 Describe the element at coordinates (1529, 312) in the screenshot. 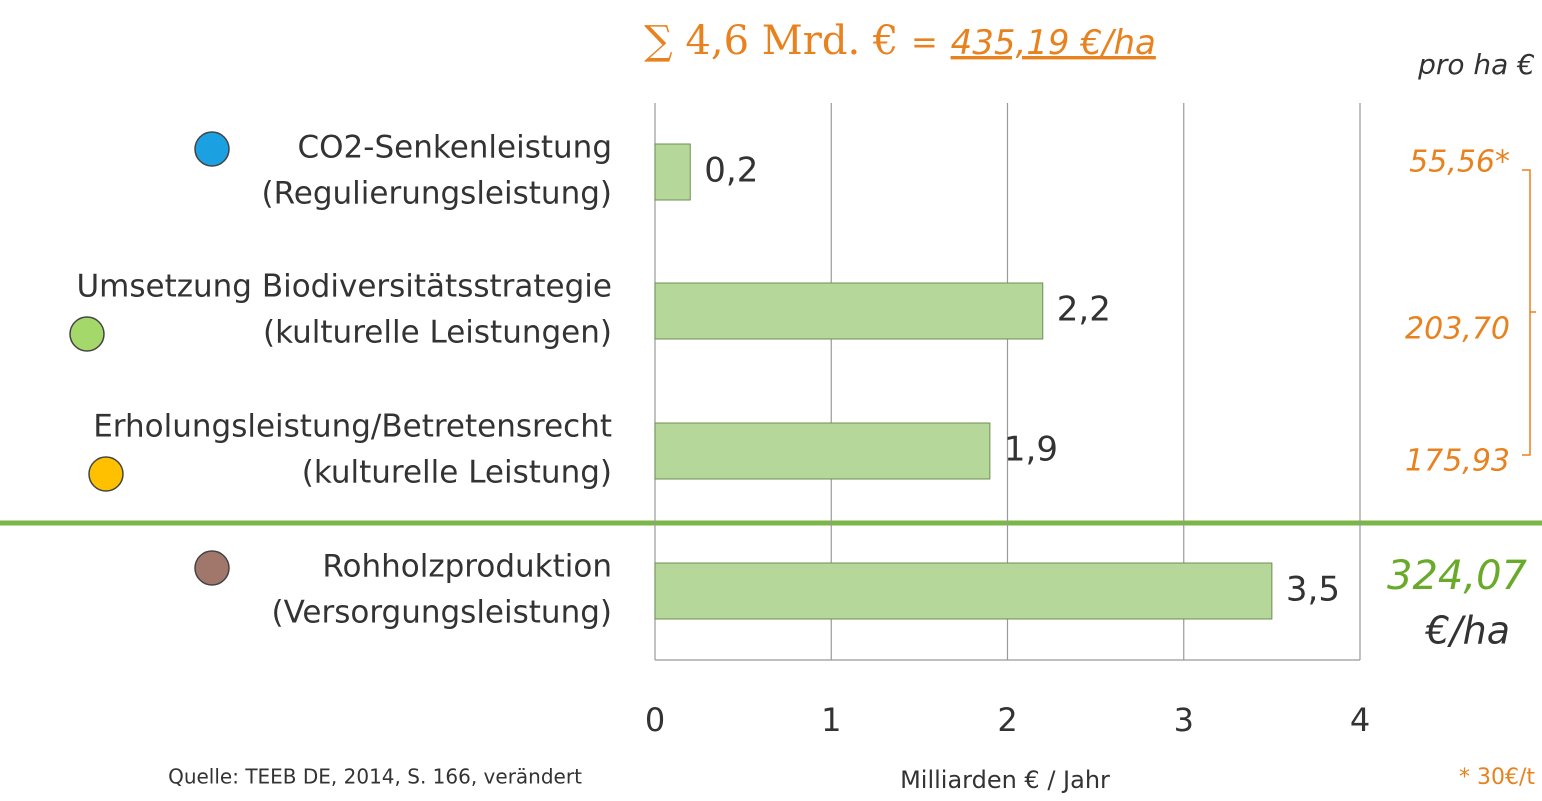

I see `bracket` at that location.